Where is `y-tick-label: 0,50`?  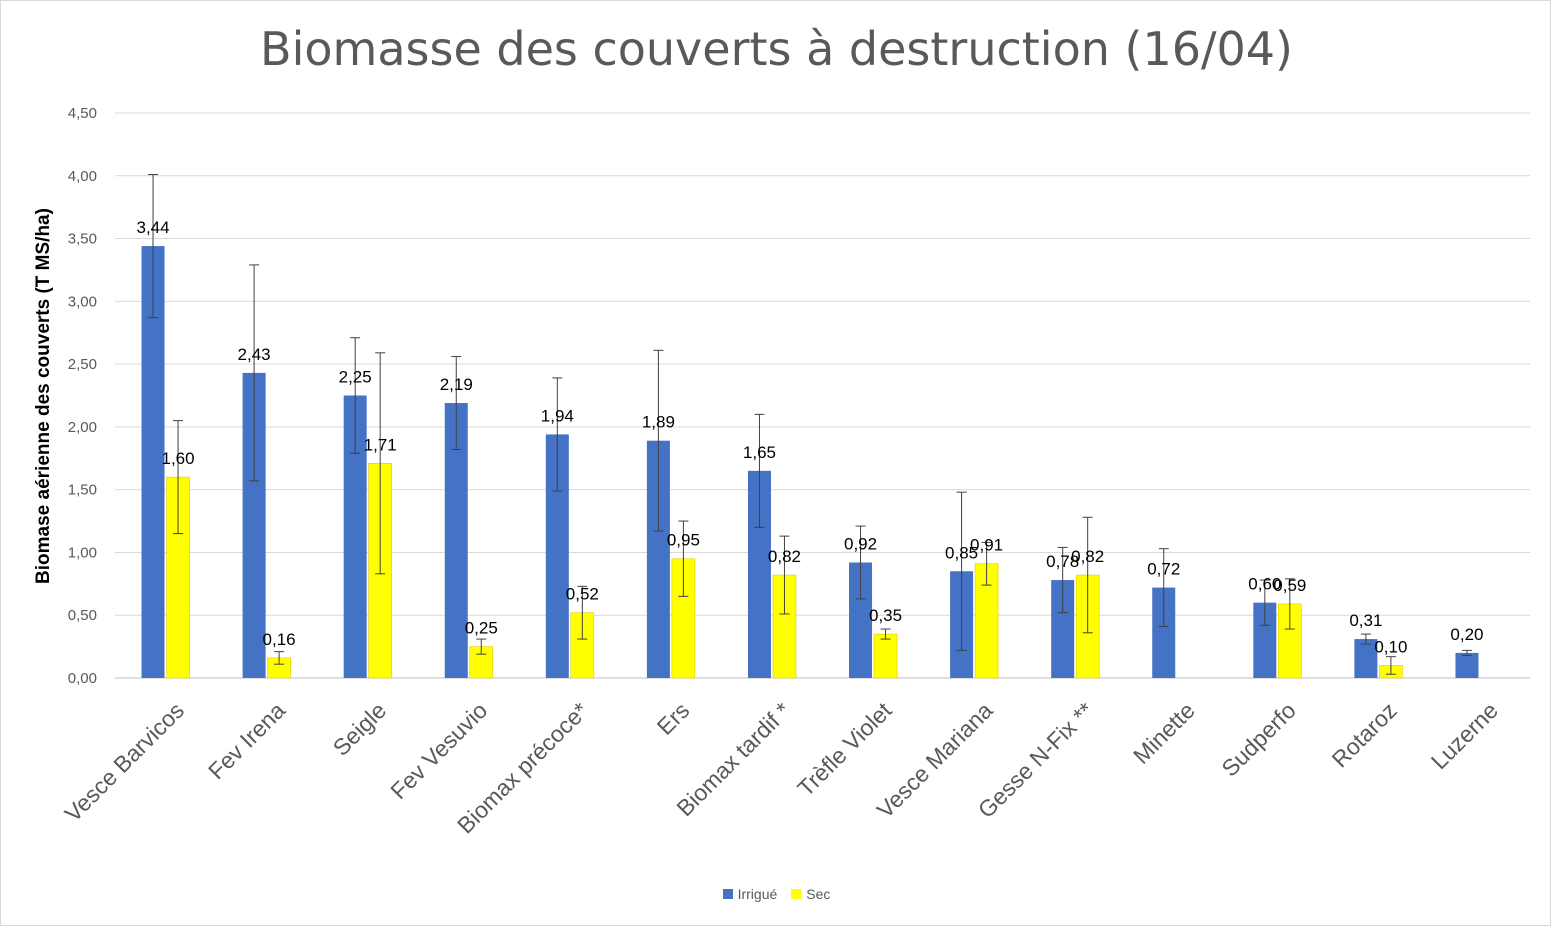 y-tick-label: 0,50 is located at coordinates (82, 615).